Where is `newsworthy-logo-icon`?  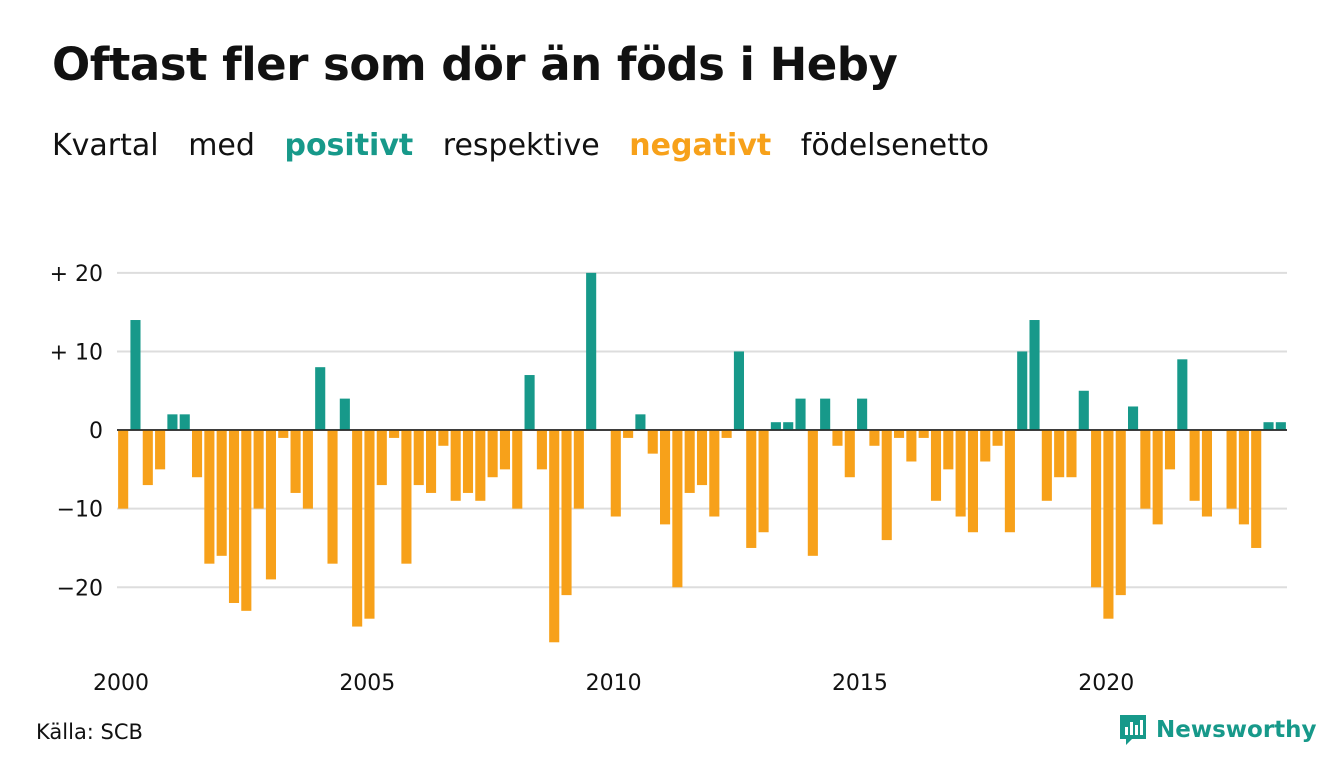 newsworthy-logo-icon is located at coordinates (1133, 730).